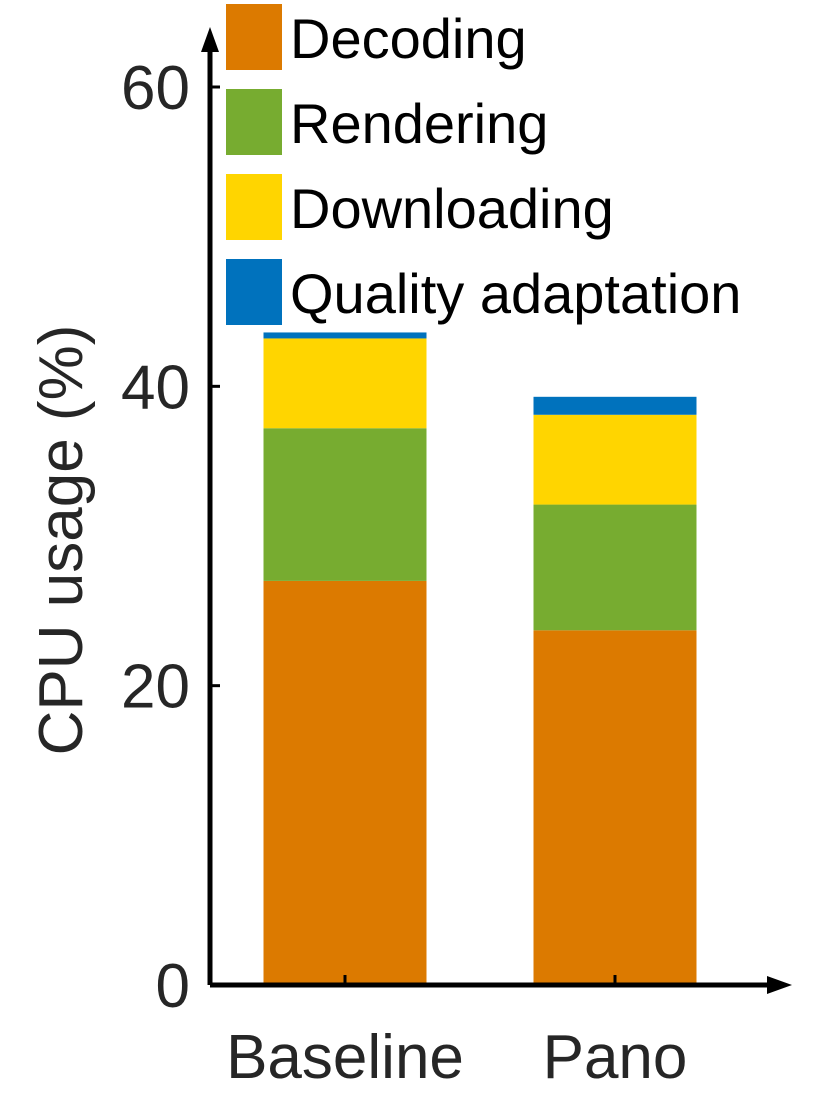  What do you see at coordinates (345, 383) in the screenshot?
I see `bar-baseline-downloading` at bounding box center [345, 383].